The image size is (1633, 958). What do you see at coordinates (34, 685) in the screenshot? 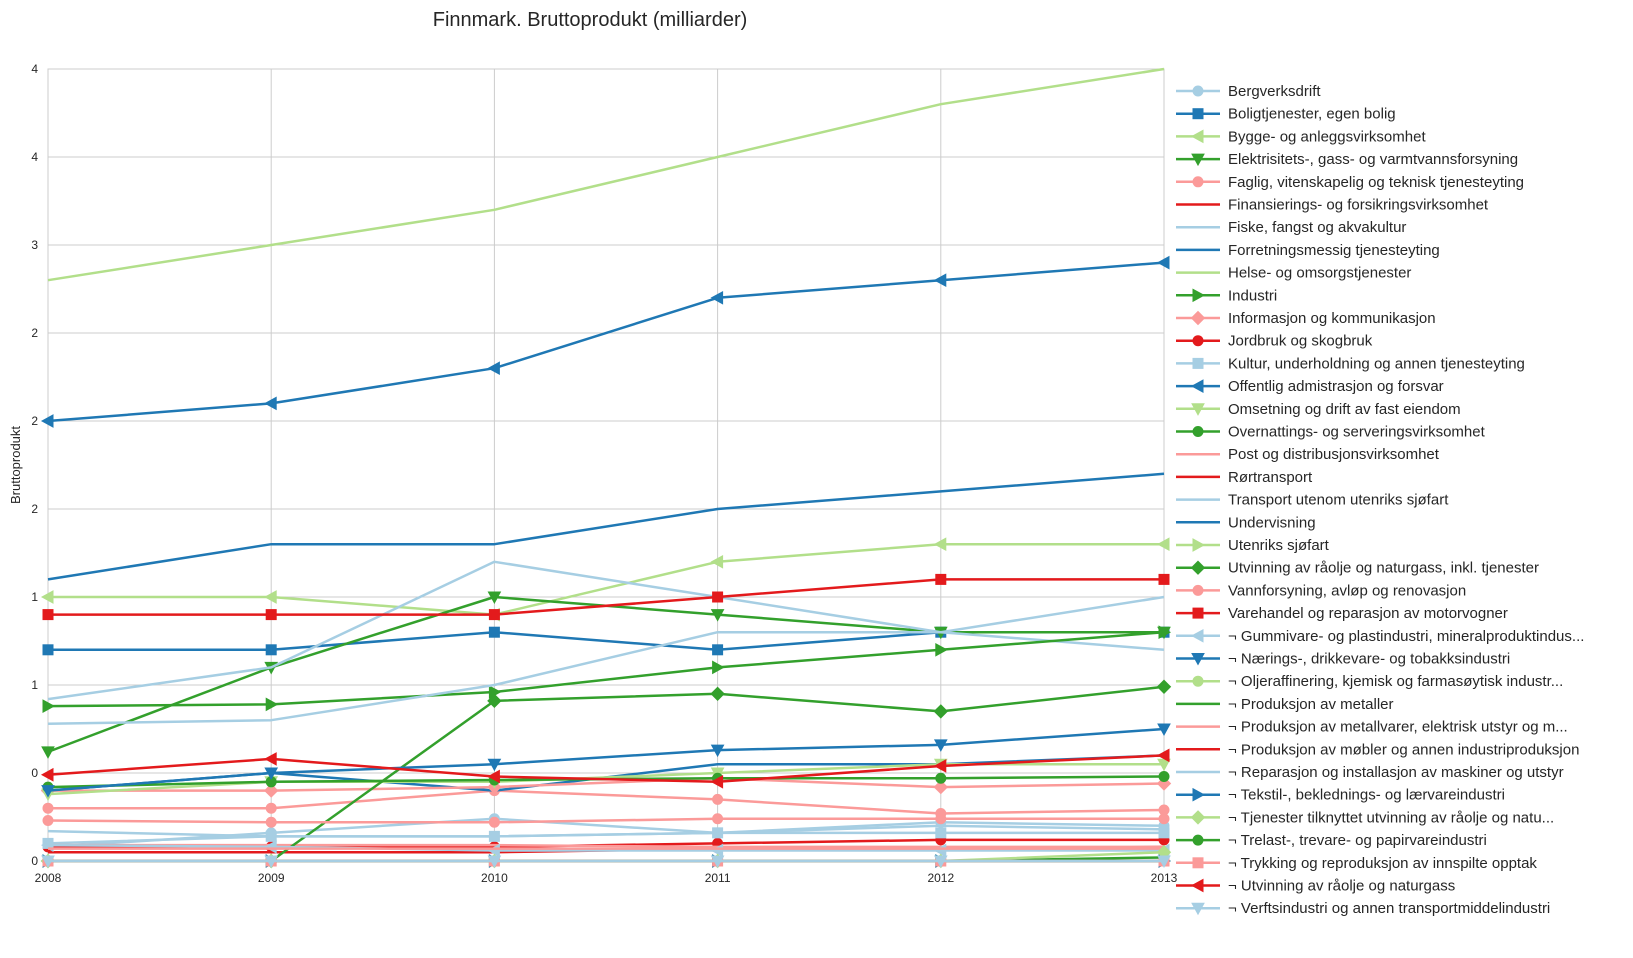
I see `y-tick-label: 1` at bounding box center [34, 685].